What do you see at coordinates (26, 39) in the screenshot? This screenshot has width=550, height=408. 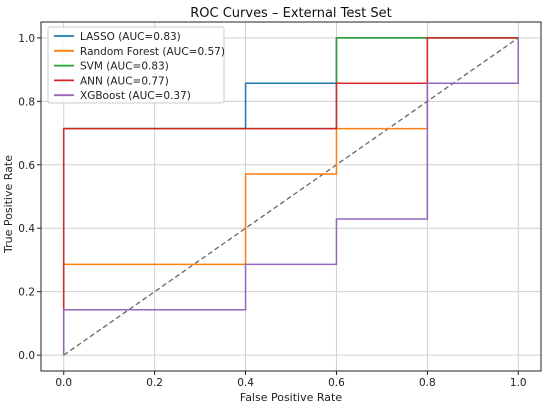 I see `y-tick-label: 1.0` at bounding box center [26, 39].